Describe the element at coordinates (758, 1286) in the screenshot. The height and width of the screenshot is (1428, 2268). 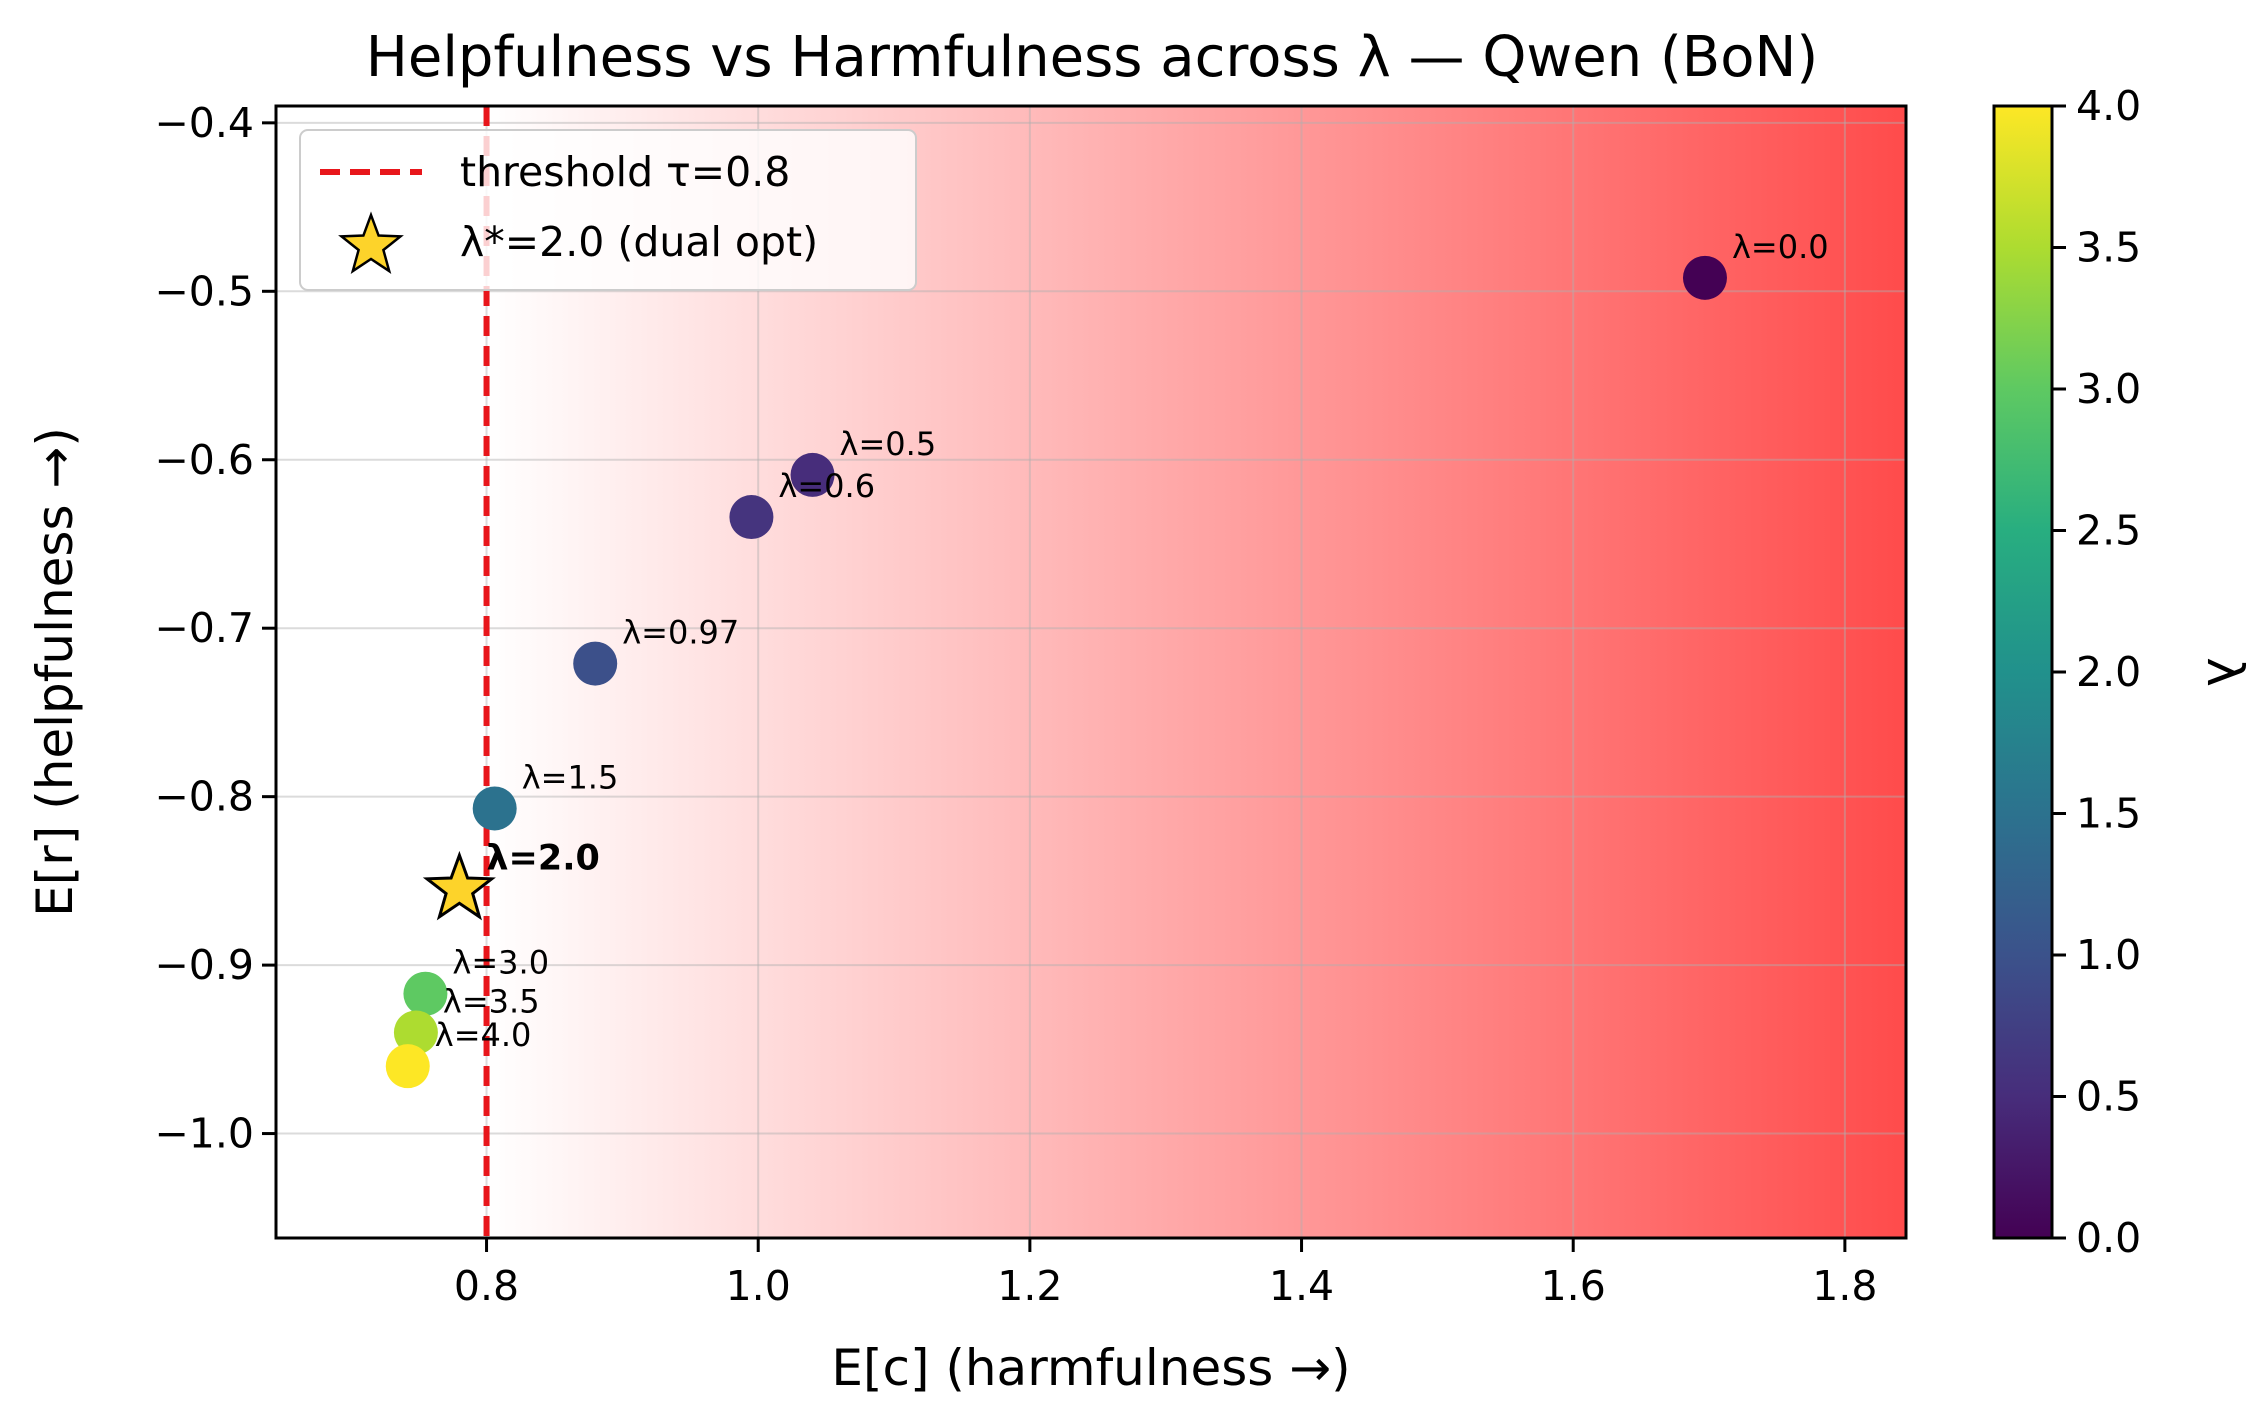
I see `x-tick-label: 1.0` at that location.